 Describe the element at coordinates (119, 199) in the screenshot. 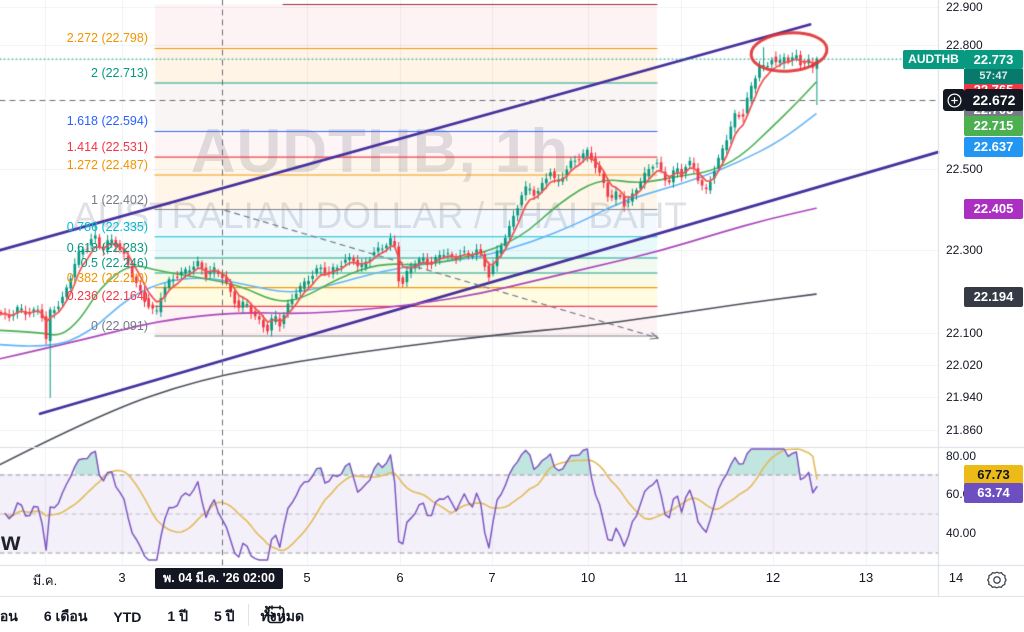

I see `fib-level-label-1: 1 (22.402)` at that location.